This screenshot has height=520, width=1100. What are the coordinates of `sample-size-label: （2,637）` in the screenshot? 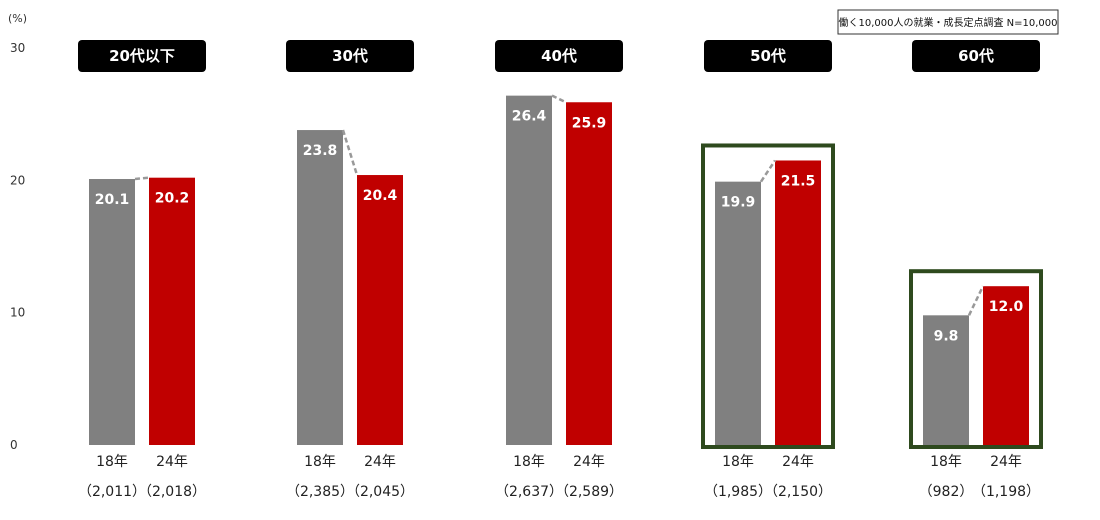 It's located at (529, 492).